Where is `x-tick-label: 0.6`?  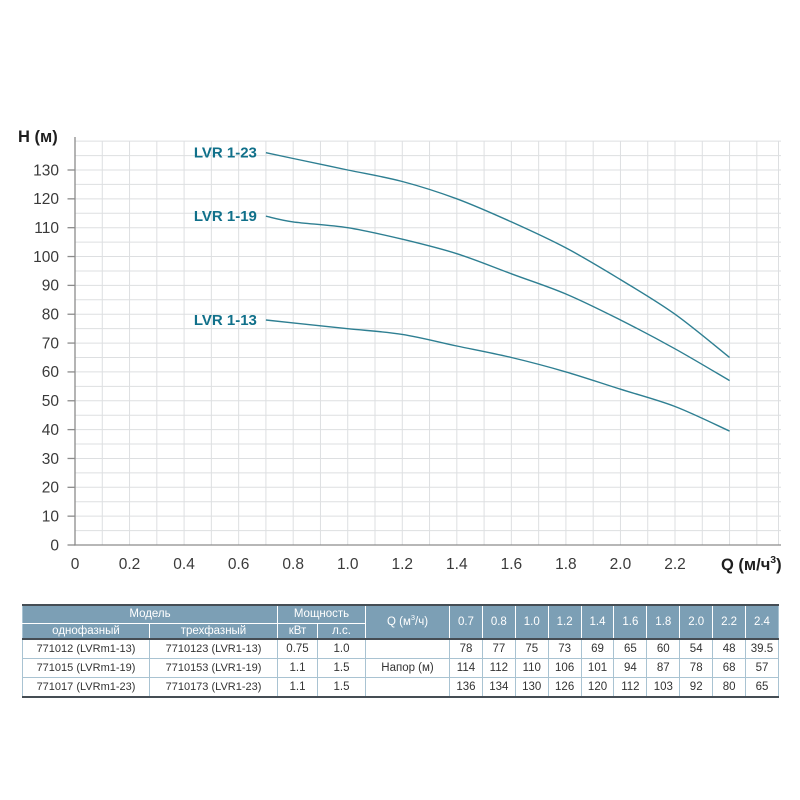
x-tick-label: 0.6 is located at coordinates (239, 564).